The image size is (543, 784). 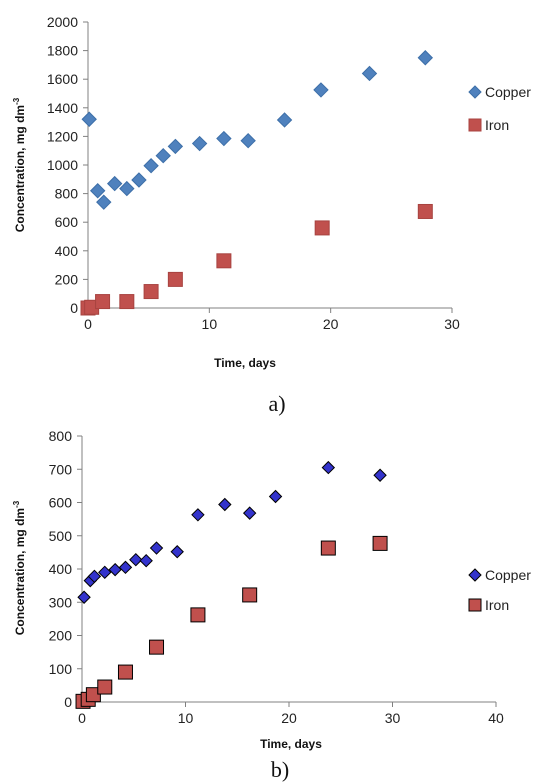 I want to click on chart-a-y-axis-title: Concentration, mg dm-3, so click(x=19, y=164).